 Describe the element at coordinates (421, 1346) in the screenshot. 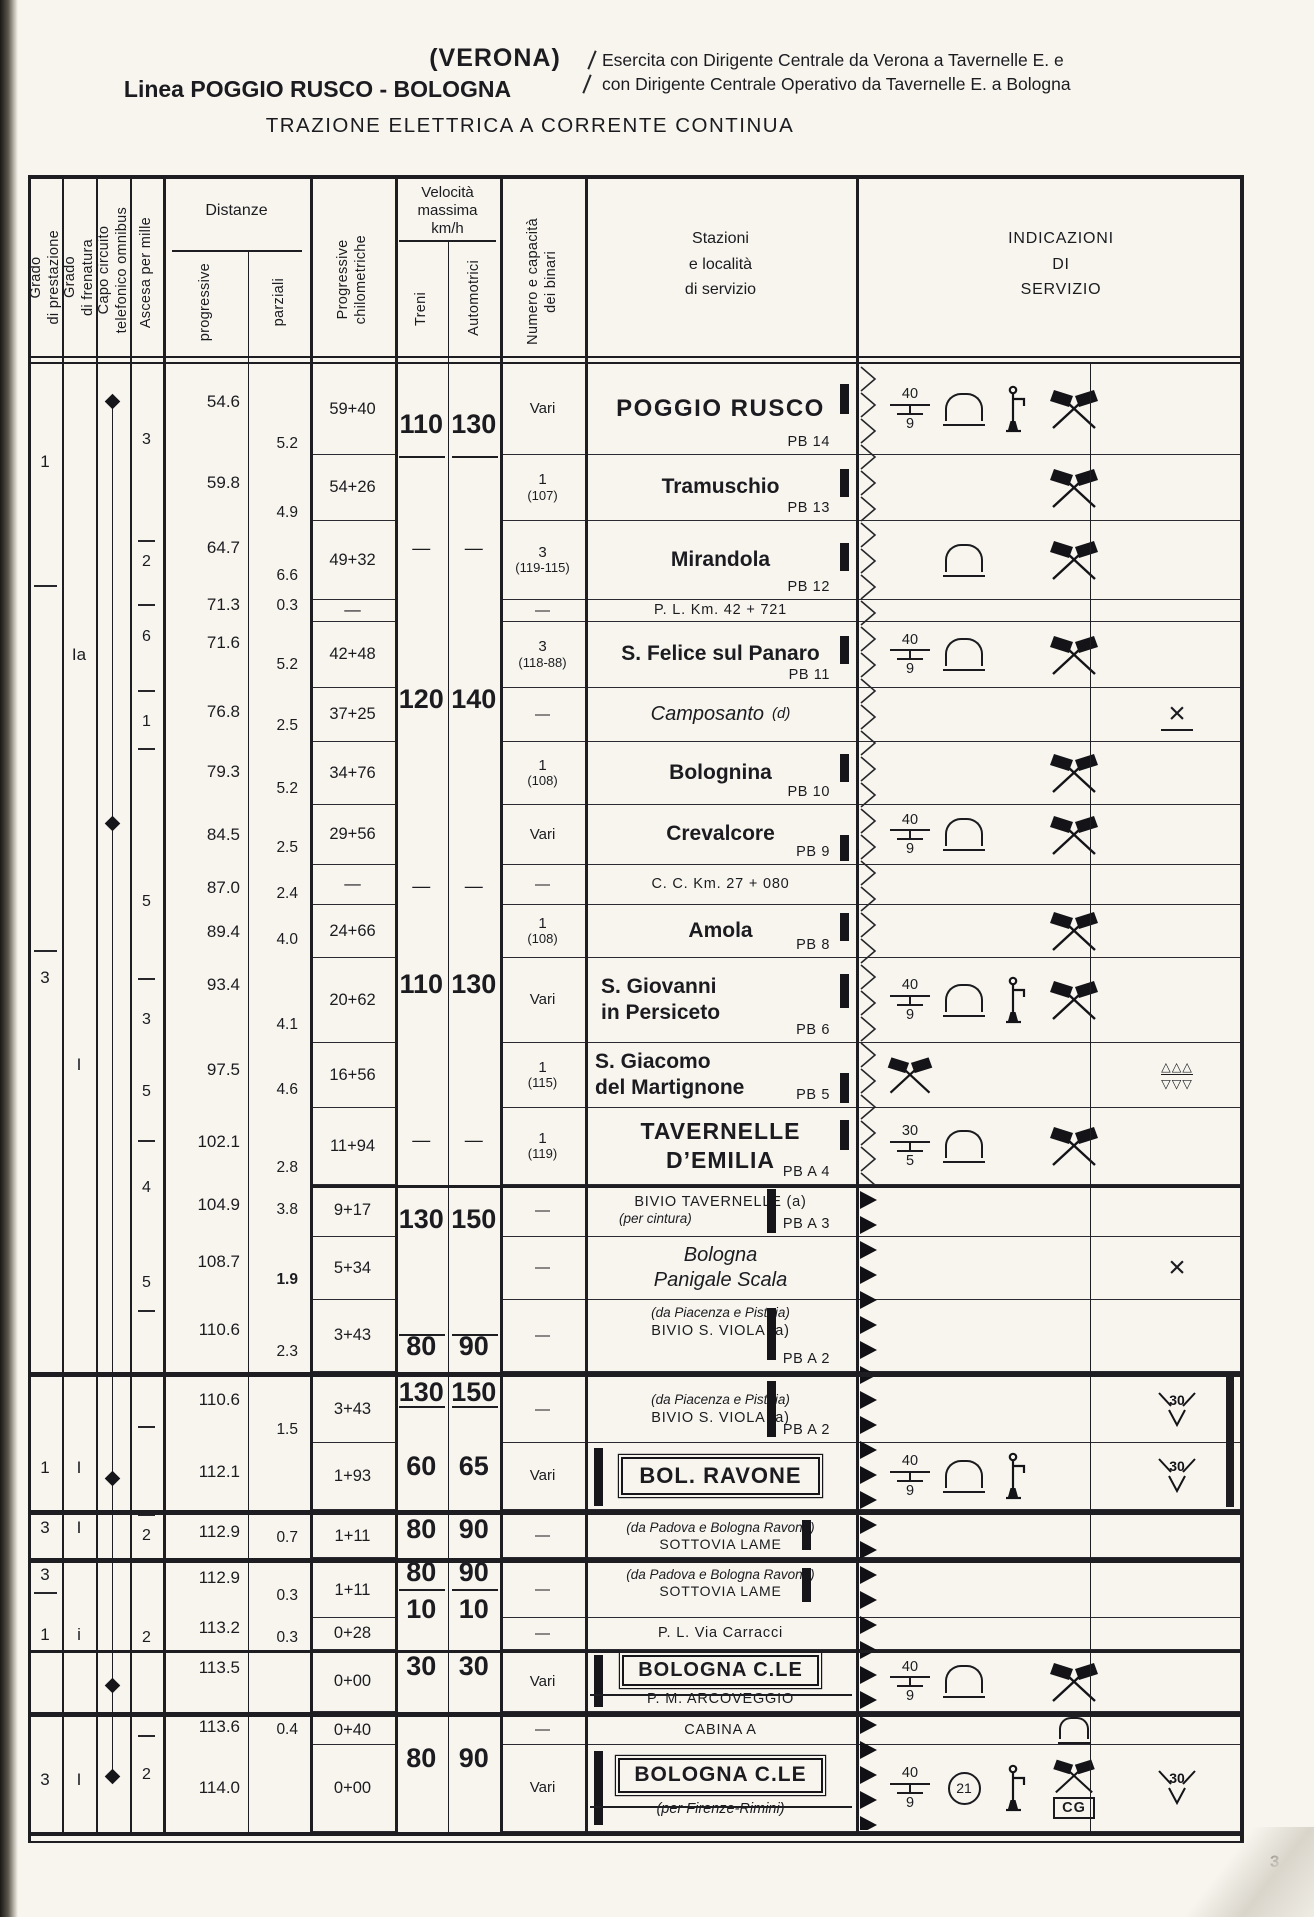

I see `speed-treni: 80` at that location.